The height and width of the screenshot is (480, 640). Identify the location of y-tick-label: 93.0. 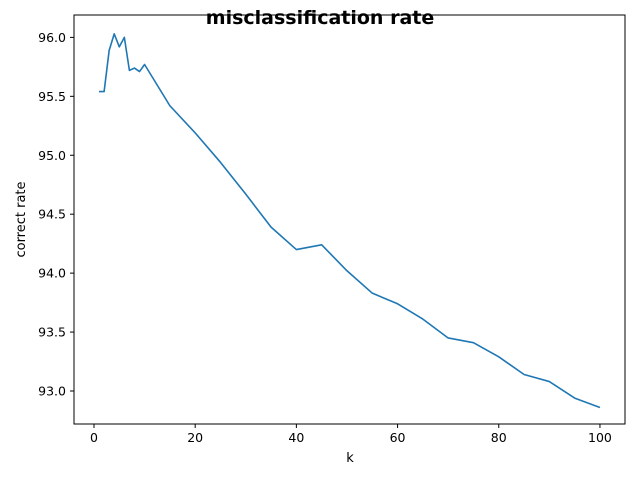
(52, 390).